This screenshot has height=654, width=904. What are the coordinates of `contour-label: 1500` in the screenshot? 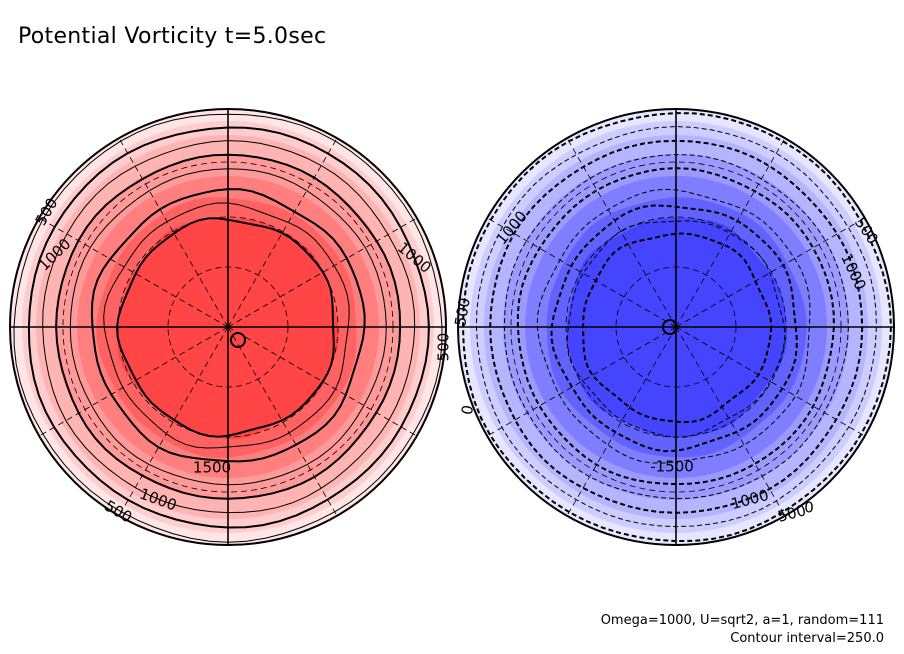 It's located at (212, 468).